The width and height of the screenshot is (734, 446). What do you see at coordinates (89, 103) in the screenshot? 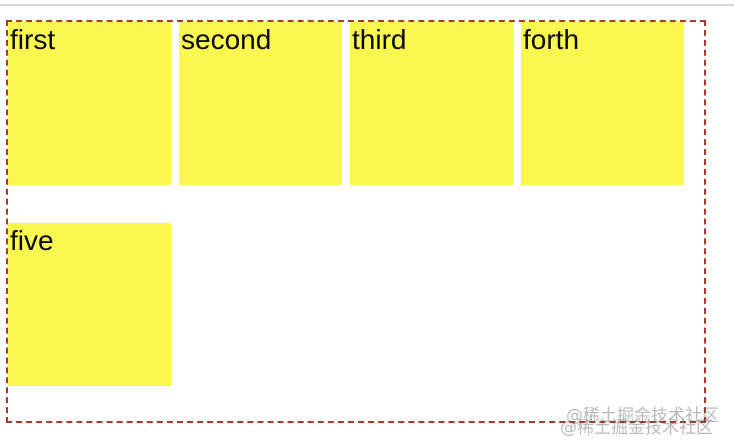
I see `flex-item-first: first` at bounding box center [89, 103].